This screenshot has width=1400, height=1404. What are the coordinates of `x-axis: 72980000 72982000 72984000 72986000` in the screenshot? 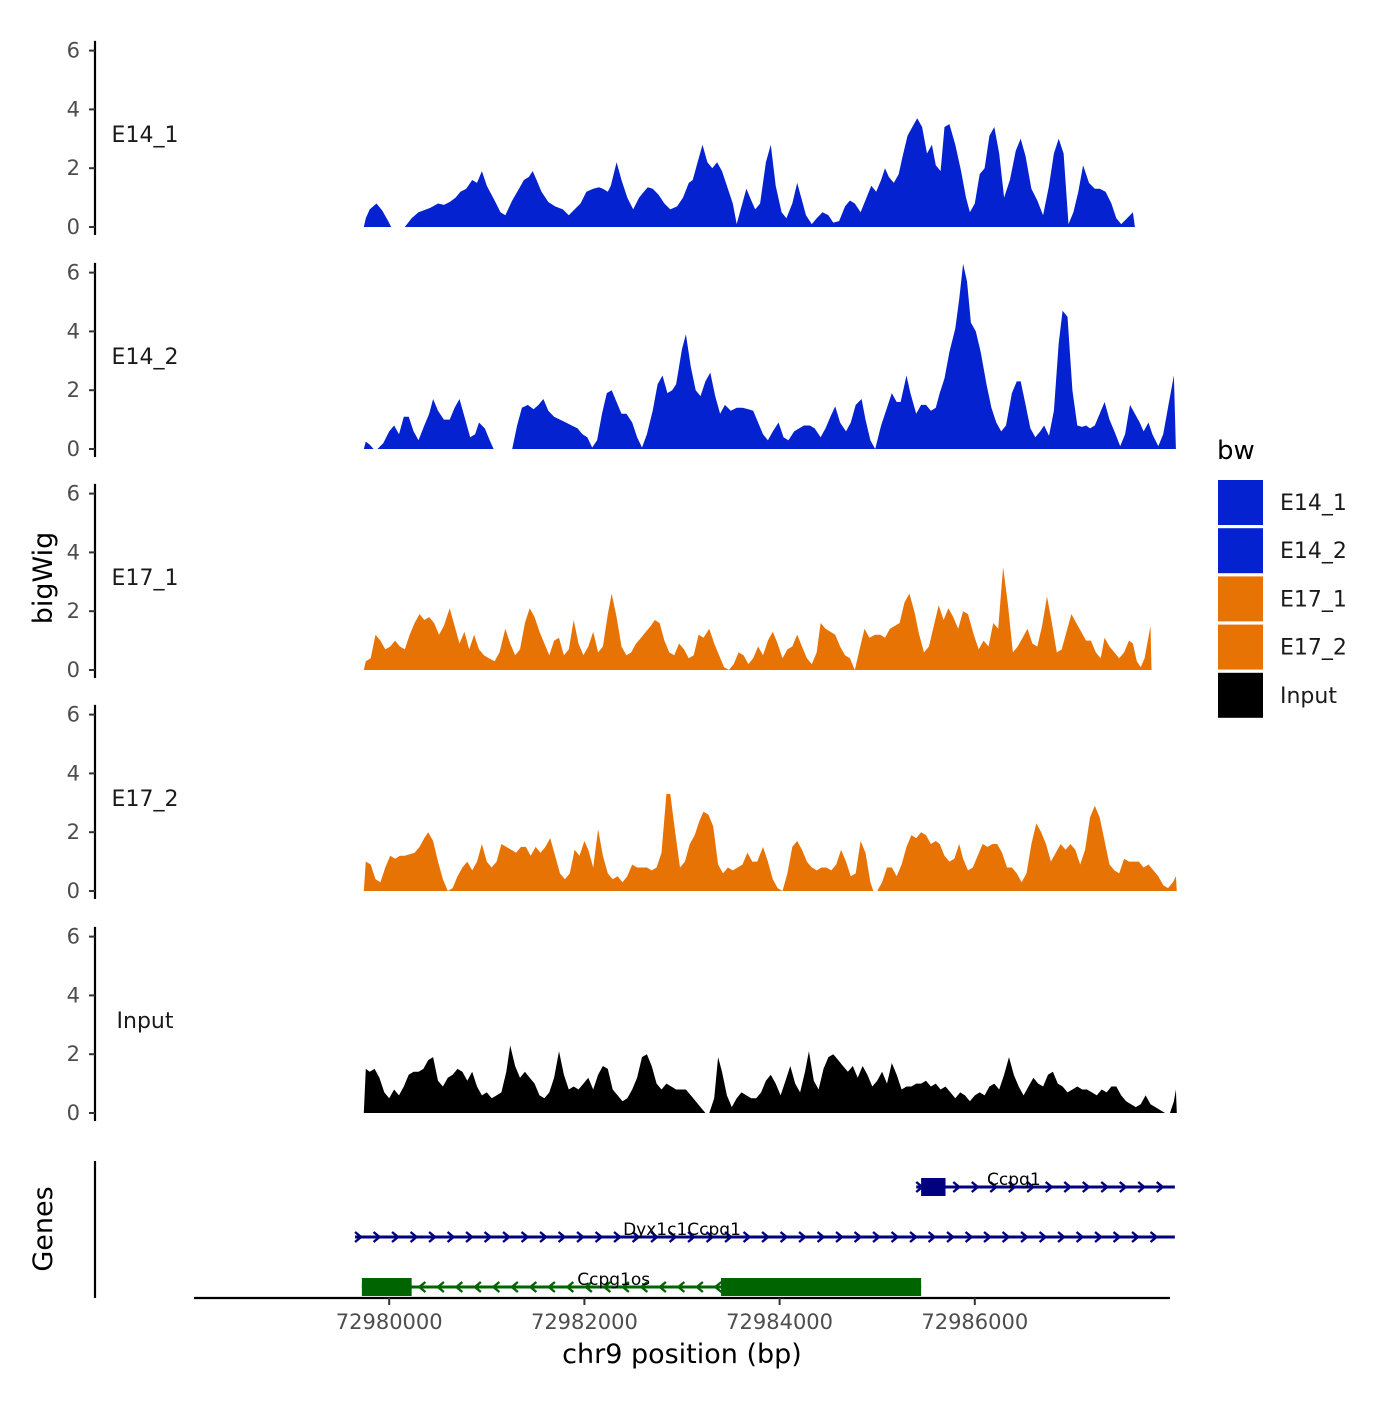 It's located at (682, 1315).